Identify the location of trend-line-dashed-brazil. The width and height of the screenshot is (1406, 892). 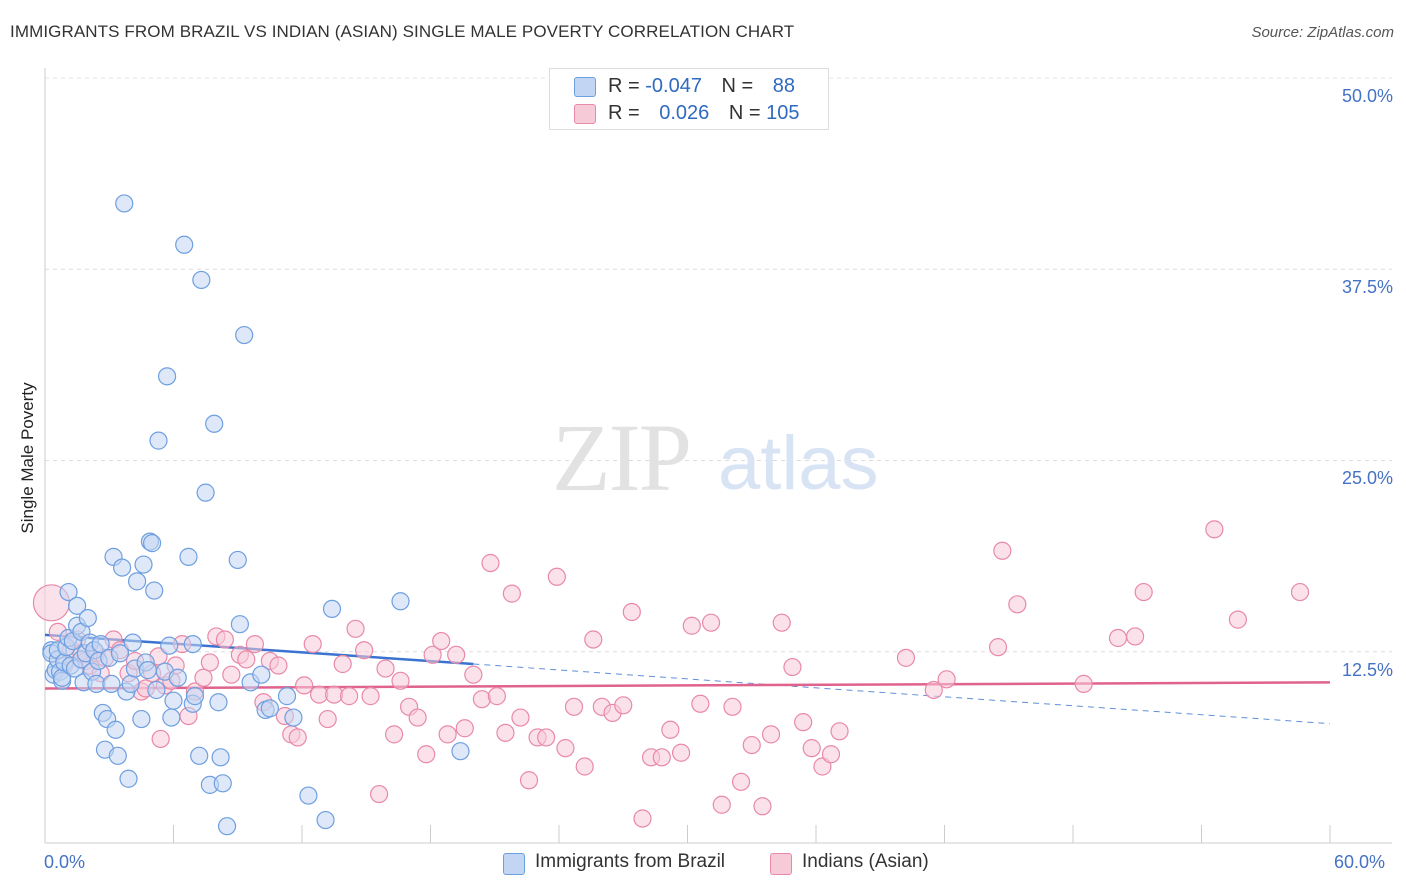
(902, 694).